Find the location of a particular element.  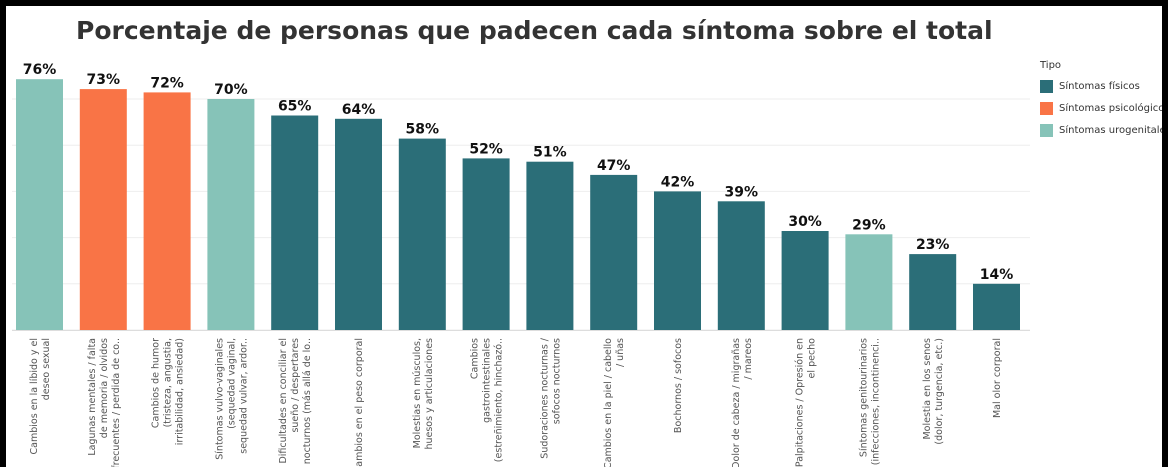

data-label: 73% is located at coordinates (104, 80).